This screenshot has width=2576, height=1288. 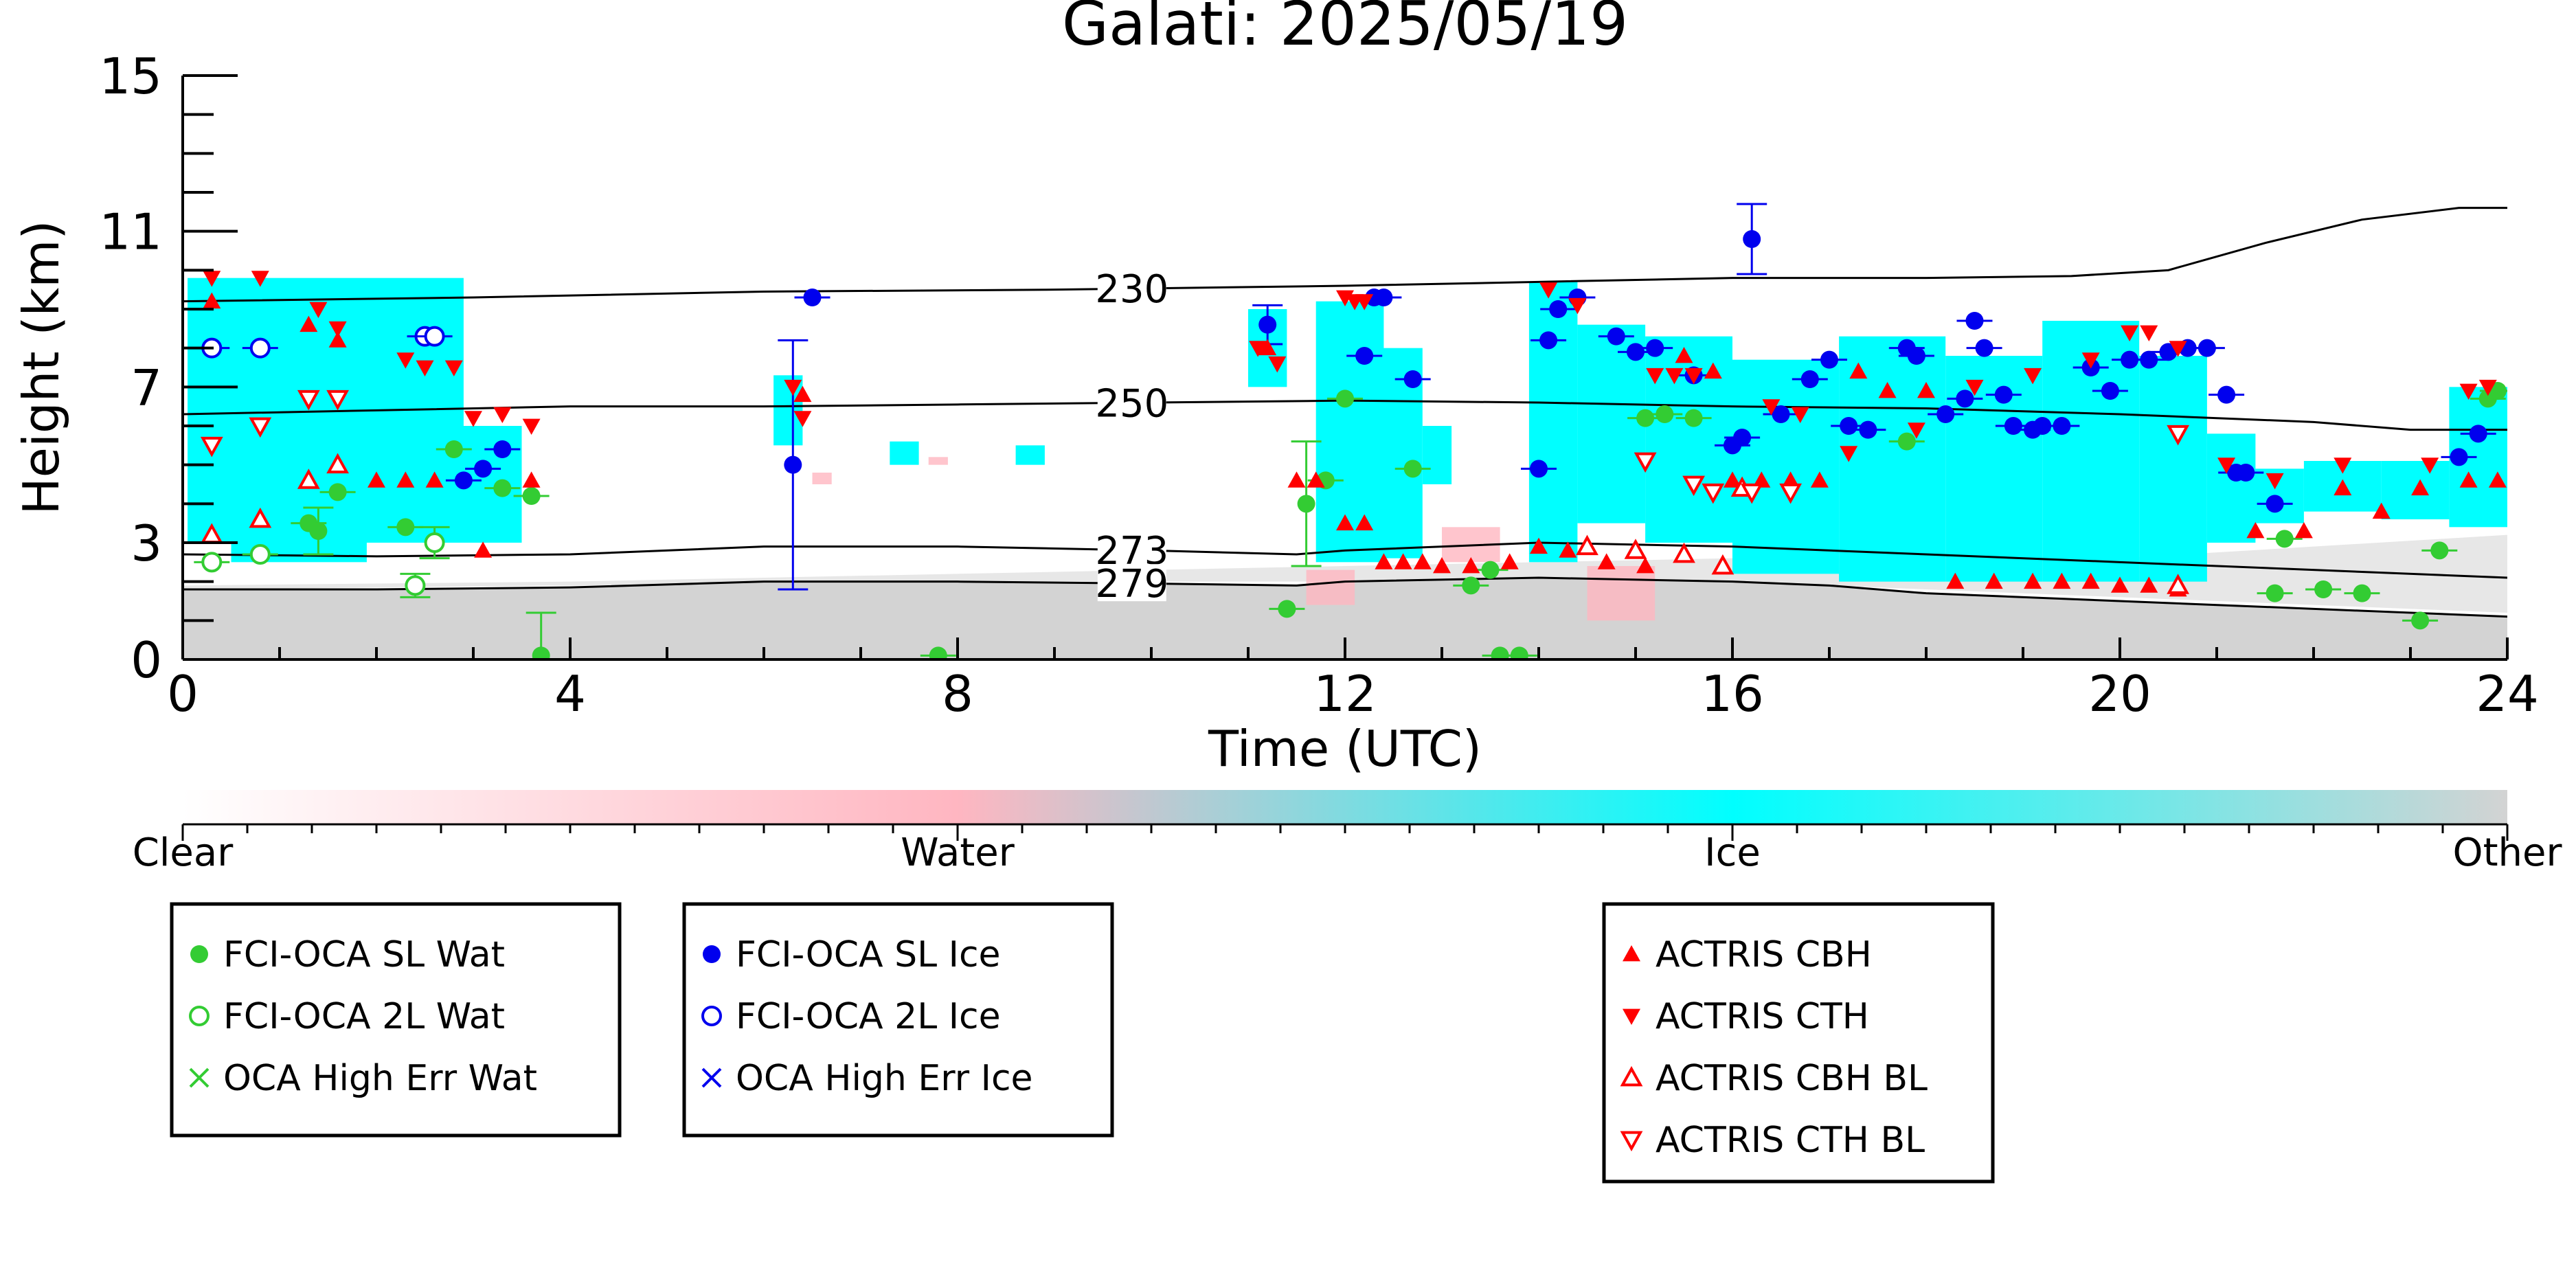 I want to click on legend-entry-label: FCI-OCA SL Wat, so click(x=364, y=954).